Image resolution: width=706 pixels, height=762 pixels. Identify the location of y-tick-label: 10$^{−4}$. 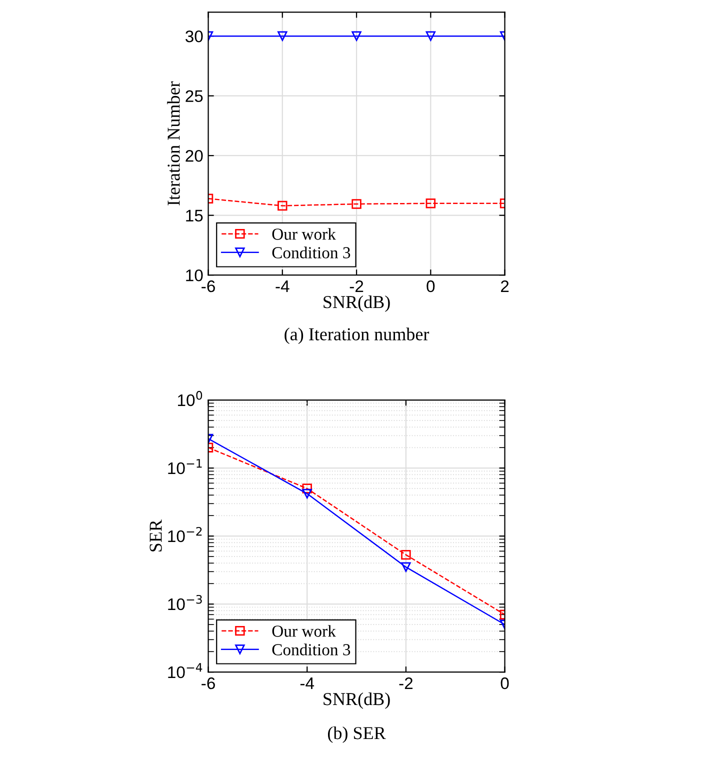
(185, 670).